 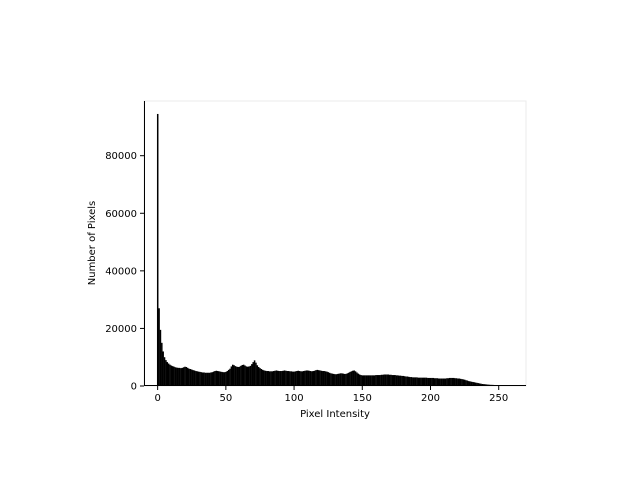 What do you see at coordinates (121, 156) in the screenshot?
I see `y-tick-label: 80000` at bounding box center [121, 156].